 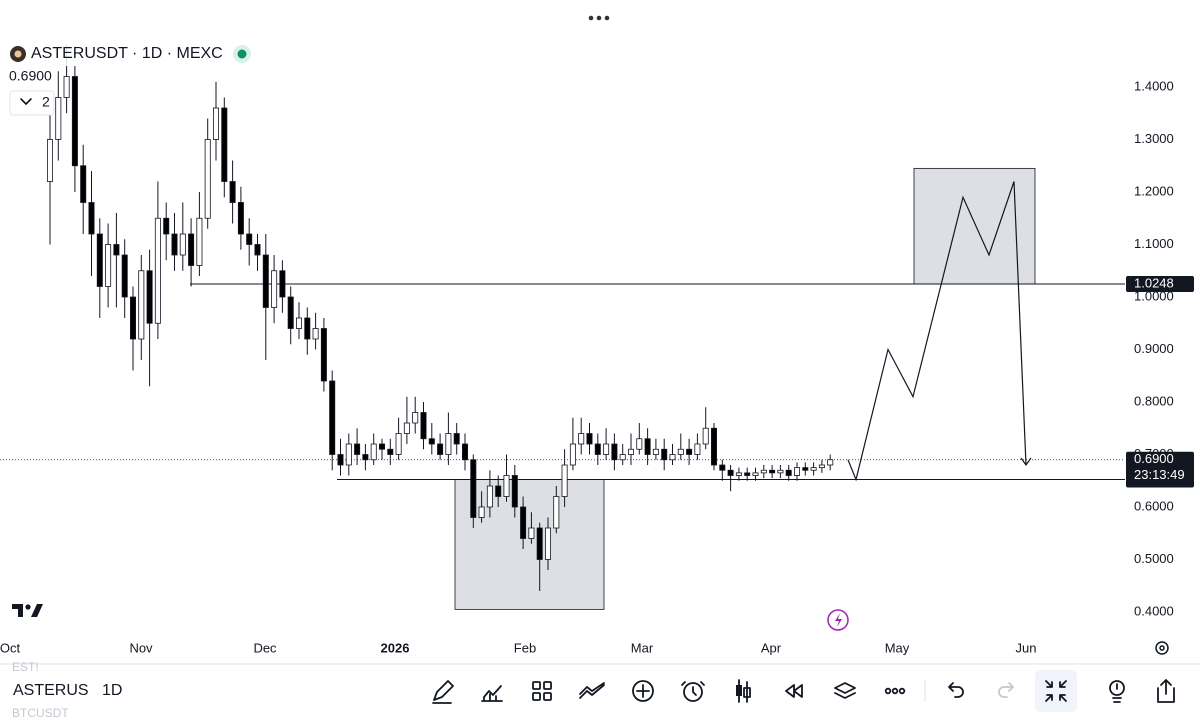 What do you see at coordinates (529, 544) in the screenshot?
I see `price-zone` at bounding box center [529, 544].